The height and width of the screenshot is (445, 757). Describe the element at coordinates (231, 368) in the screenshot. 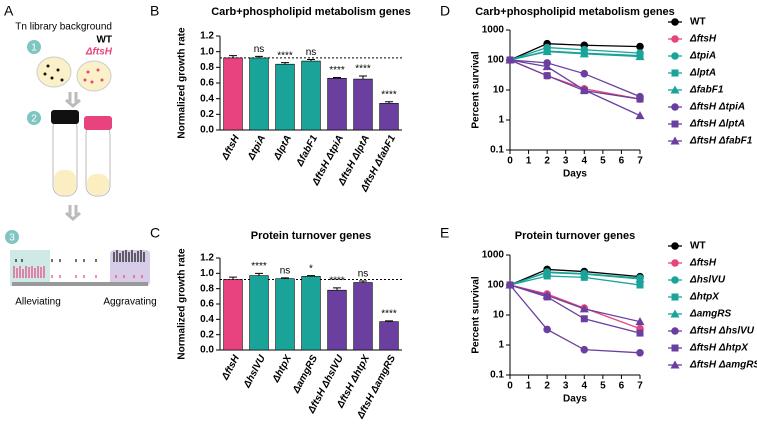

I see `x-tick-label: ΔftsH` at that location.